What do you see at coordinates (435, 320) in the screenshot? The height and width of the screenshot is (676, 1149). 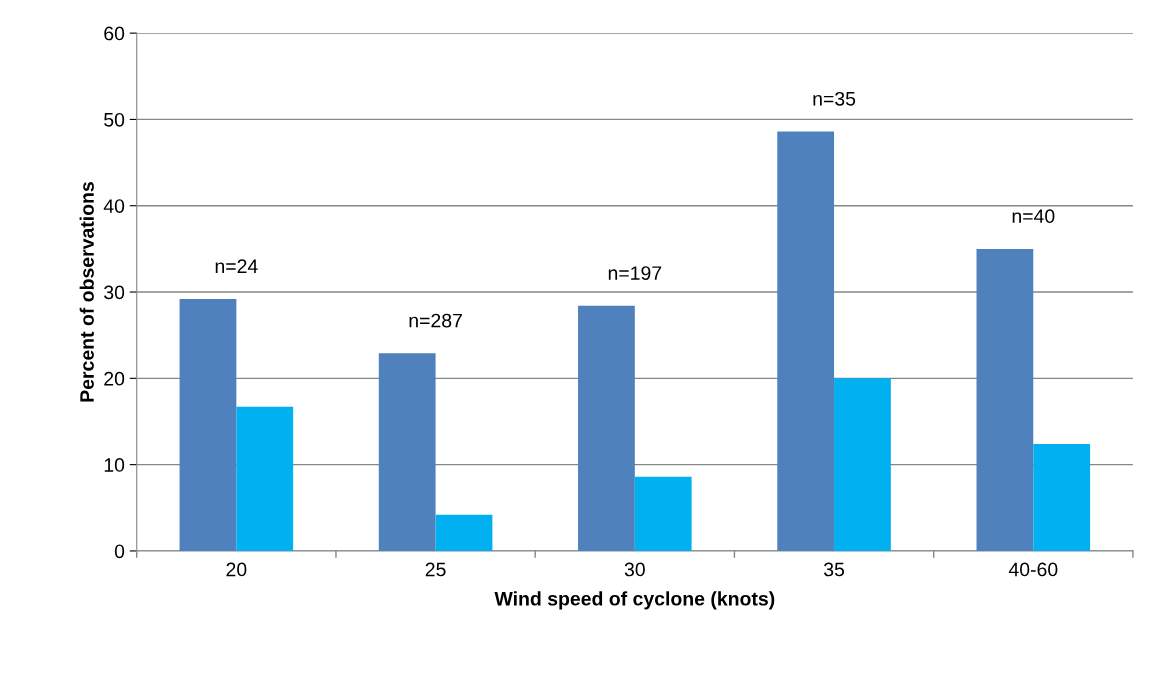 I see `annotation: n=287` at bounding box center [435, 320].